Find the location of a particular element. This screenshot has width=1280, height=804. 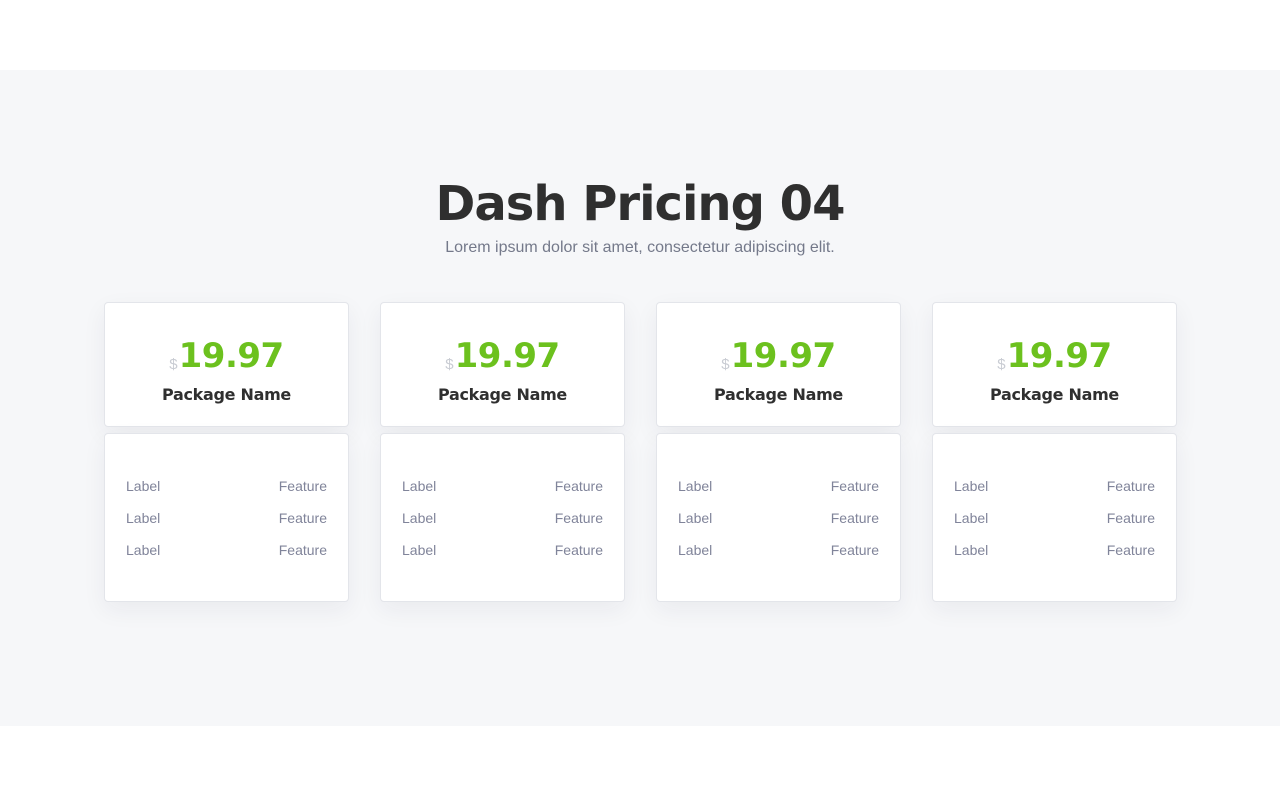

page-title: Dash Pricing 04 is located at coordinates (640, 204).